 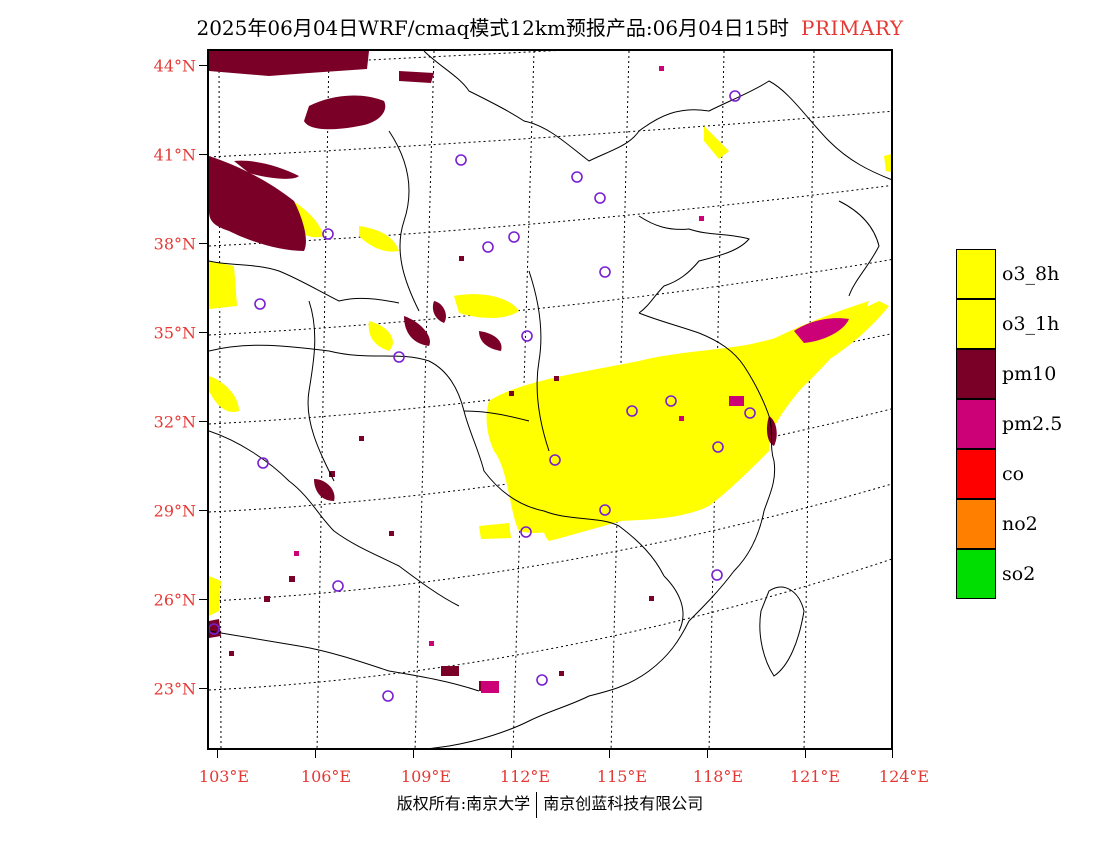 What do you see at coordinates (1029, 374) in the screenshot?
I see `legend-label: pm10` at bounding box center [1029, 374].